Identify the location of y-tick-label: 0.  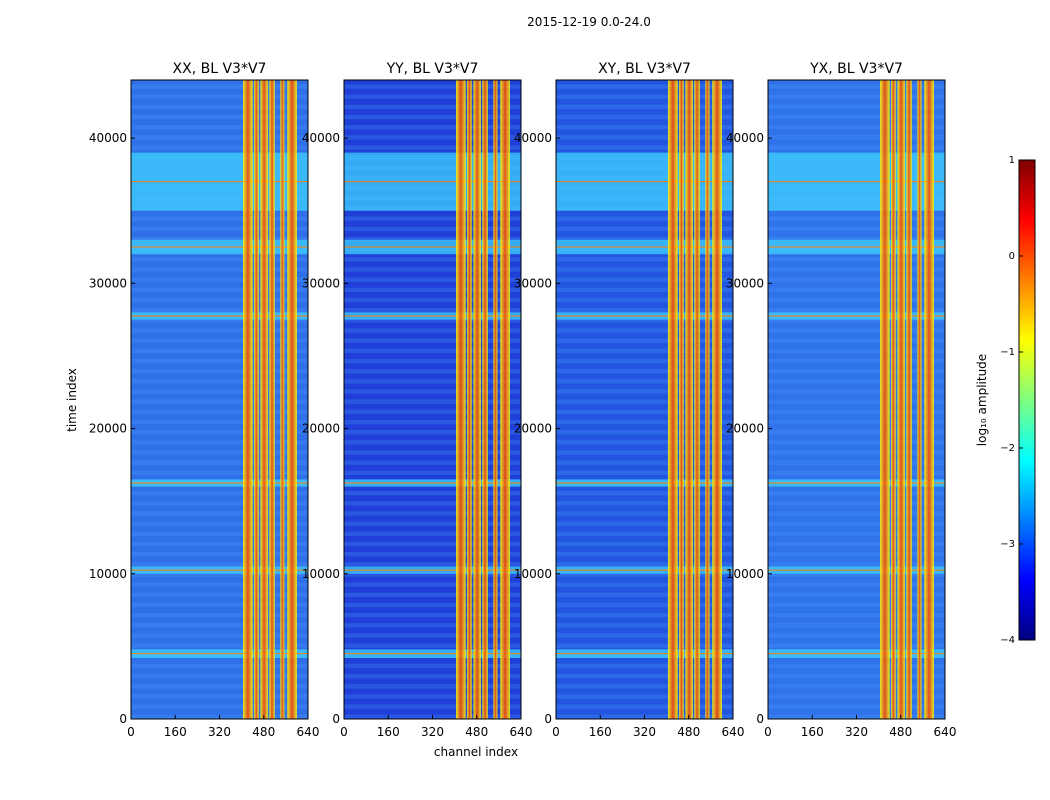
(760, 719).